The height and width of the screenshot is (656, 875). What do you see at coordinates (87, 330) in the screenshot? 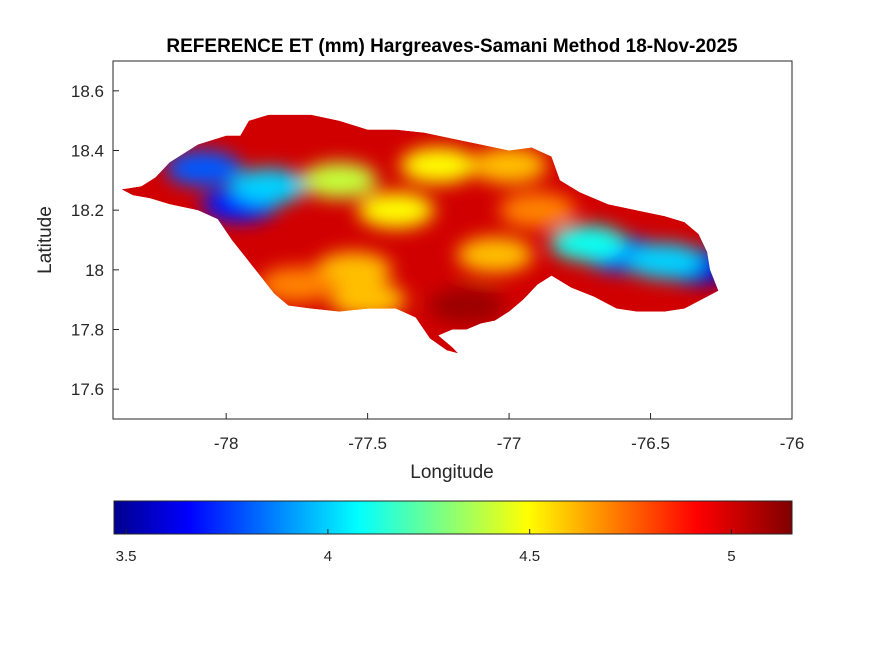
I see `y-tick-label: 17.8` at bounding box center [87, 330].